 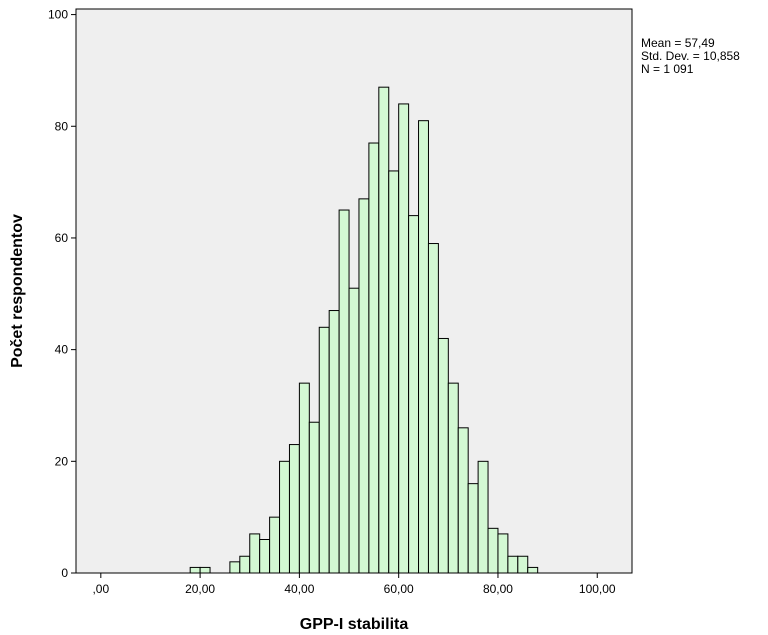 I want to click on x-tick-label: 20,00, so click(x=200, y=589).